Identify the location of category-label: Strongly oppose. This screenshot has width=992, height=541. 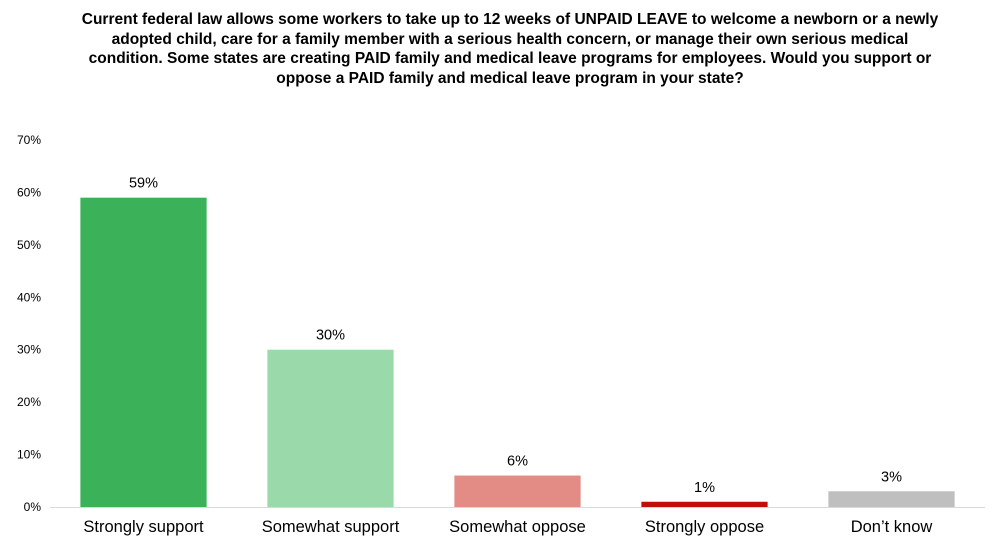
(704, 527).